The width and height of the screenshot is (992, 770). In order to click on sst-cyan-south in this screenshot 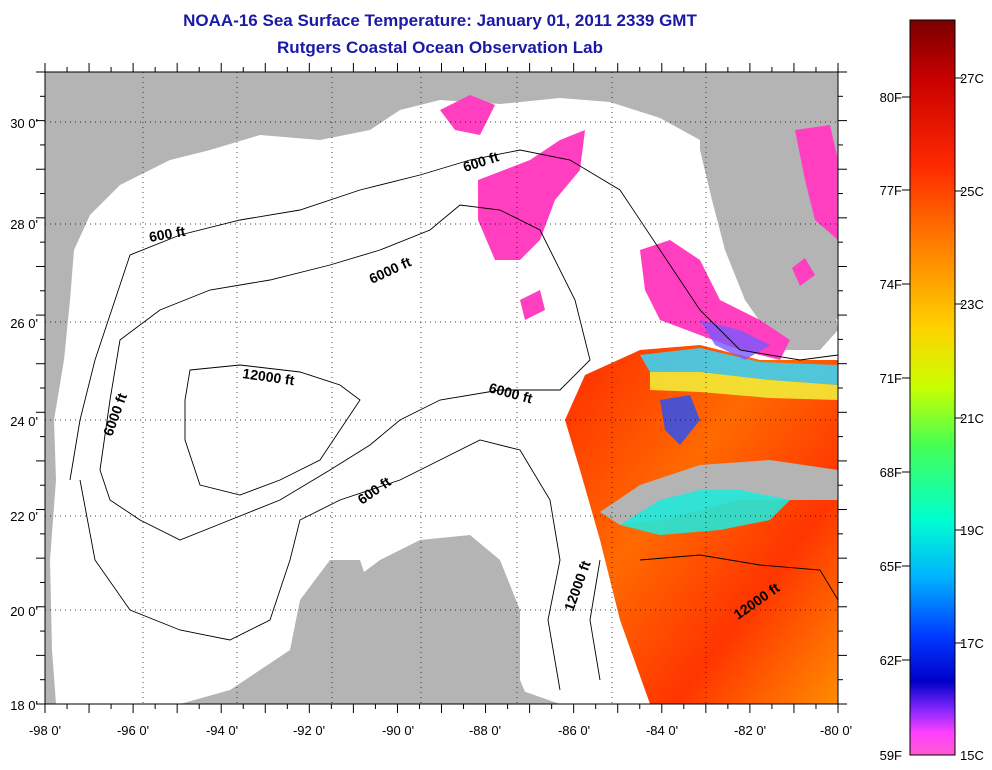, I will do `click(705, 512)`.